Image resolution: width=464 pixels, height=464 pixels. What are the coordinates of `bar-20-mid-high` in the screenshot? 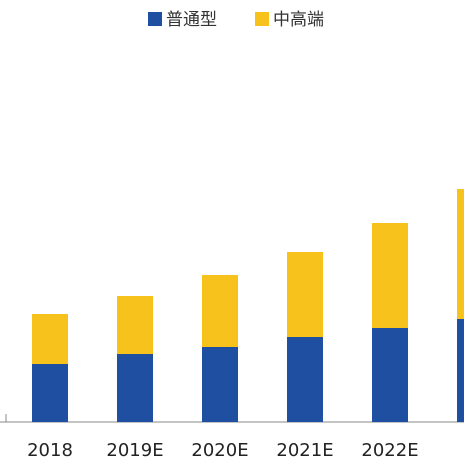 It's located at (460, 254).